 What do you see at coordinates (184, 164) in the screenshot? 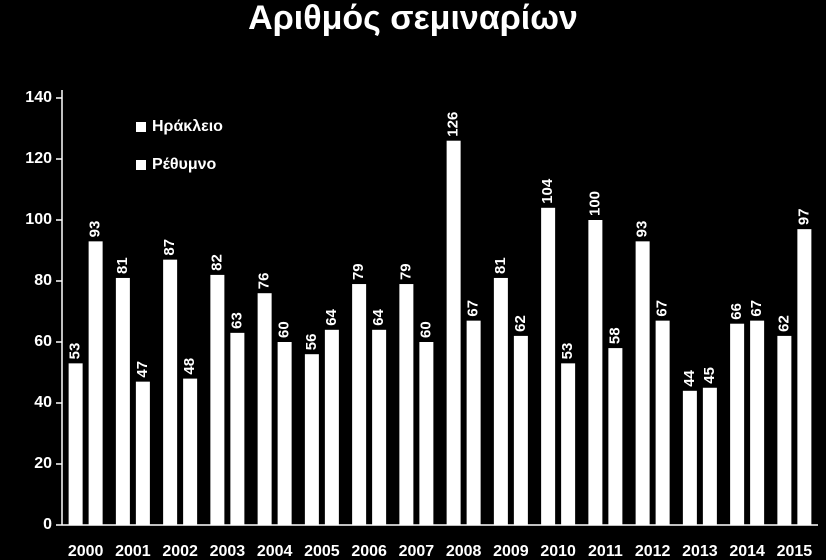
I see `legend-label: Ρέθυμνο` at bounding box center [184, 164].